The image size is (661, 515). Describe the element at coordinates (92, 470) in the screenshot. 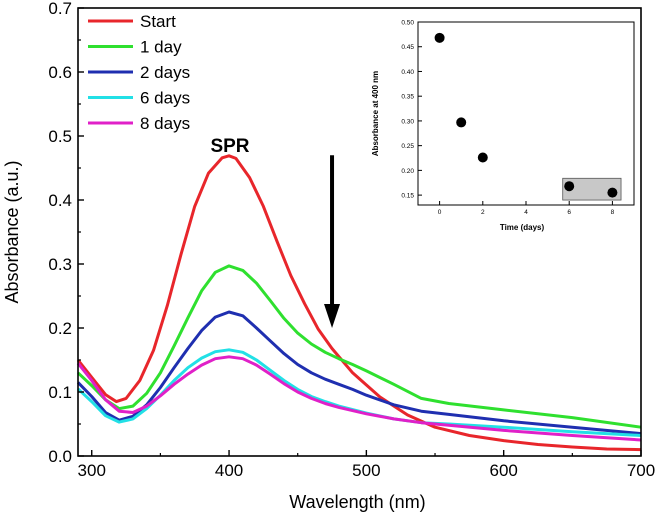

I see `x-tick-label: 300` at that location.